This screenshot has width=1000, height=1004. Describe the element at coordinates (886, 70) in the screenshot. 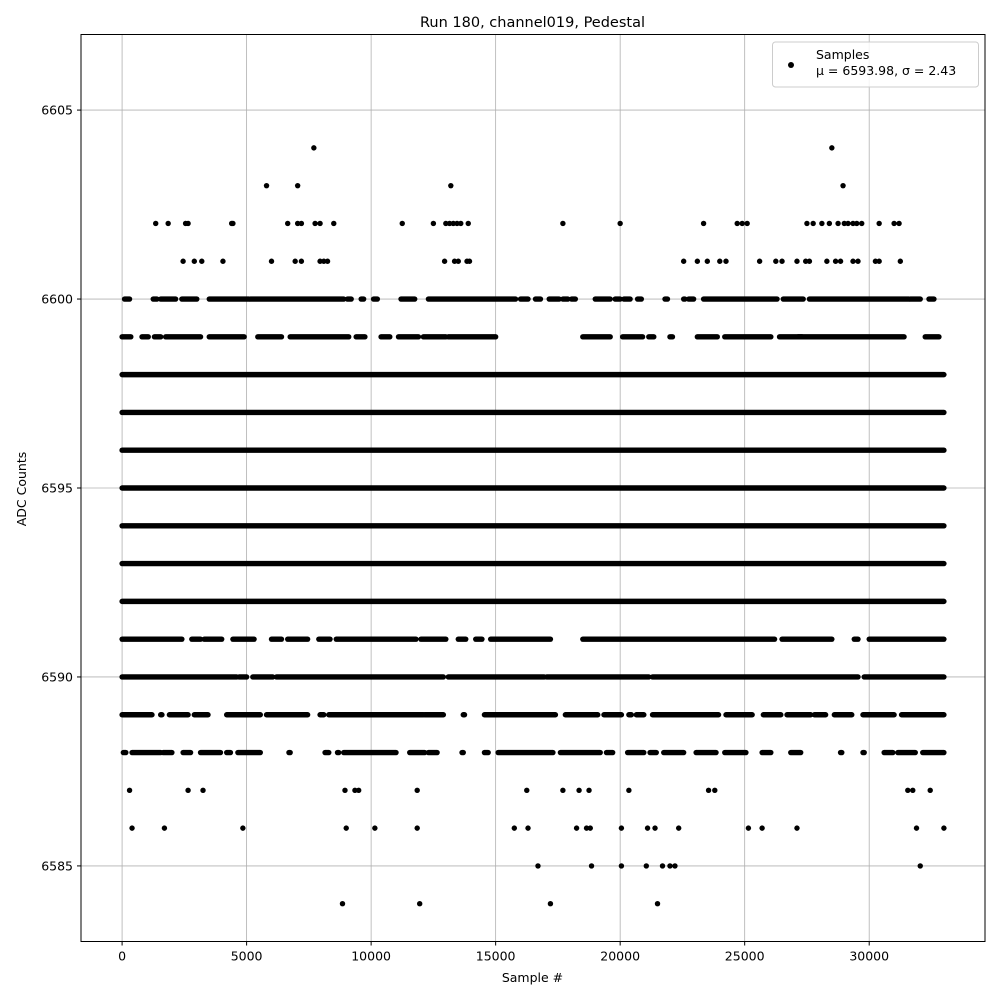

I see `legend-stats-label: μ = 6593.98, σ = 2.43` at that location.